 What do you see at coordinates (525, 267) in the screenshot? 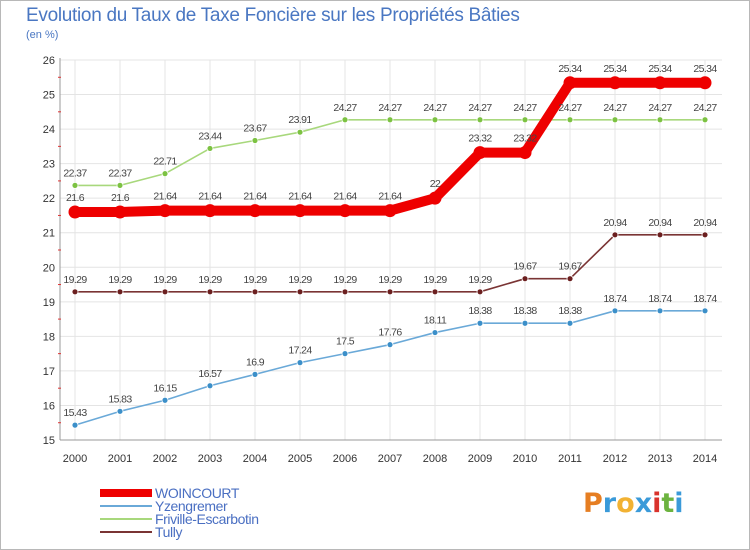
I see `data-label: 19.67` at bounding box center [525, 267].